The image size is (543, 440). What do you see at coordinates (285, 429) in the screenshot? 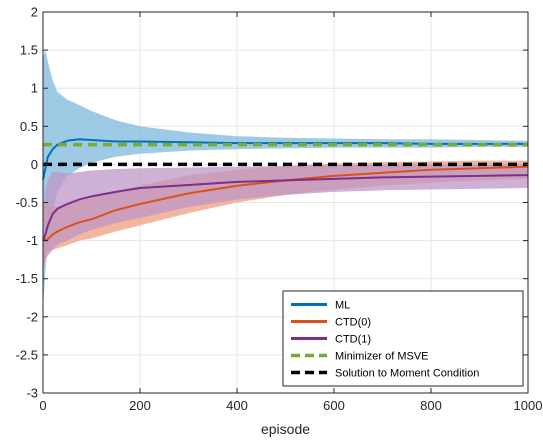
I see `x-axis-label: episode` at bounding box center [285, 429].